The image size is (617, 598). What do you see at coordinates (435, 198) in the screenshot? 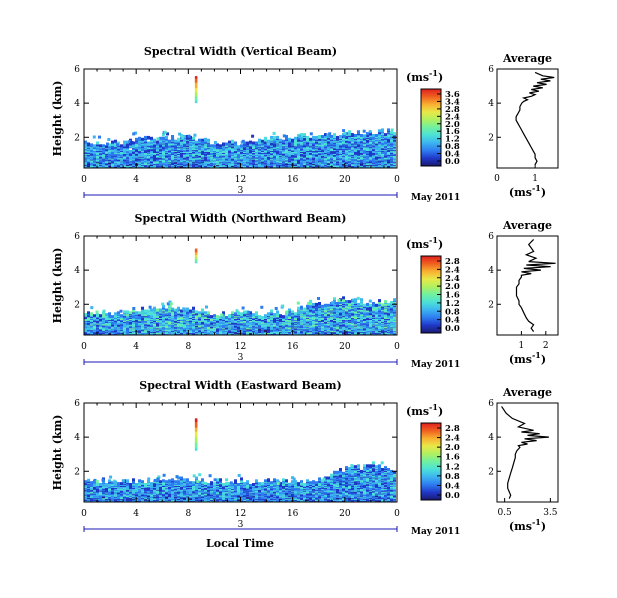
I see `date-label: May 2011` at bounding box center [435, 198].